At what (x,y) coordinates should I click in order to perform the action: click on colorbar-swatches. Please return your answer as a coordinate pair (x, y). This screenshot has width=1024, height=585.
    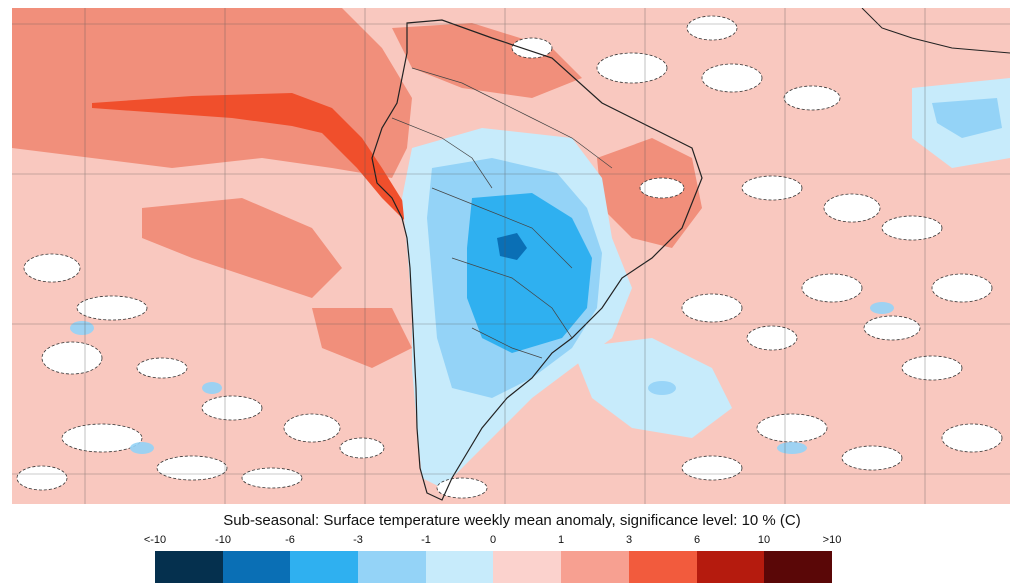
    Looking at the image, I should click on (493, 567).